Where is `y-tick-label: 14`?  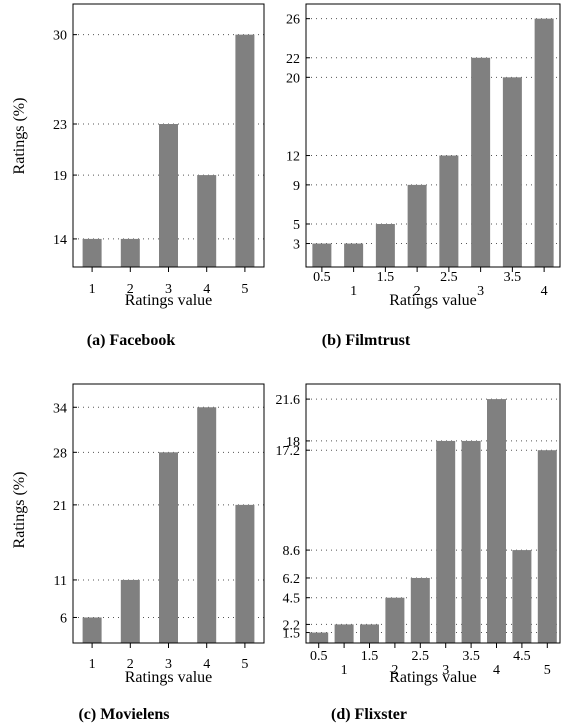
y-tick-label: 14 is located at coordinates (60, 240).